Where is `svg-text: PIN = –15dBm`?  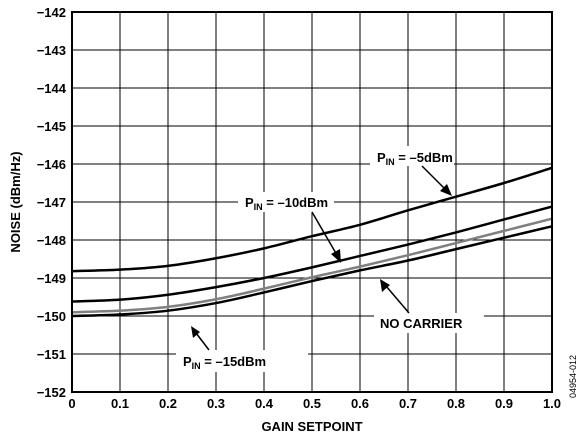 svg-text: PIN = –15dBm is located at coordinates (224, 362).